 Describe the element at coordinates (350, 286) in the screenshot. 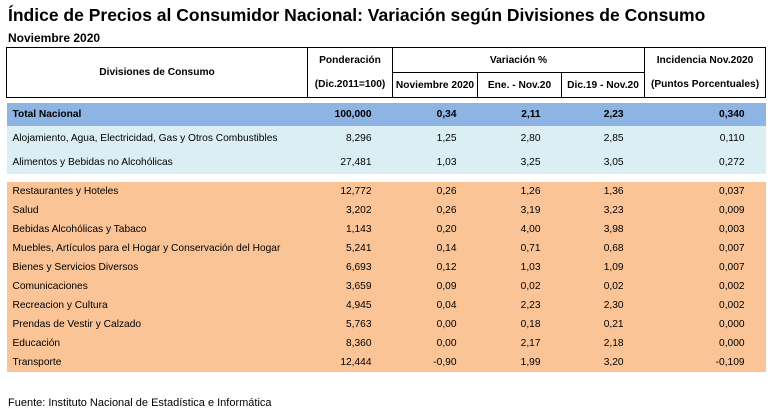

I see `row-ponderacion: 3,659` at that location.